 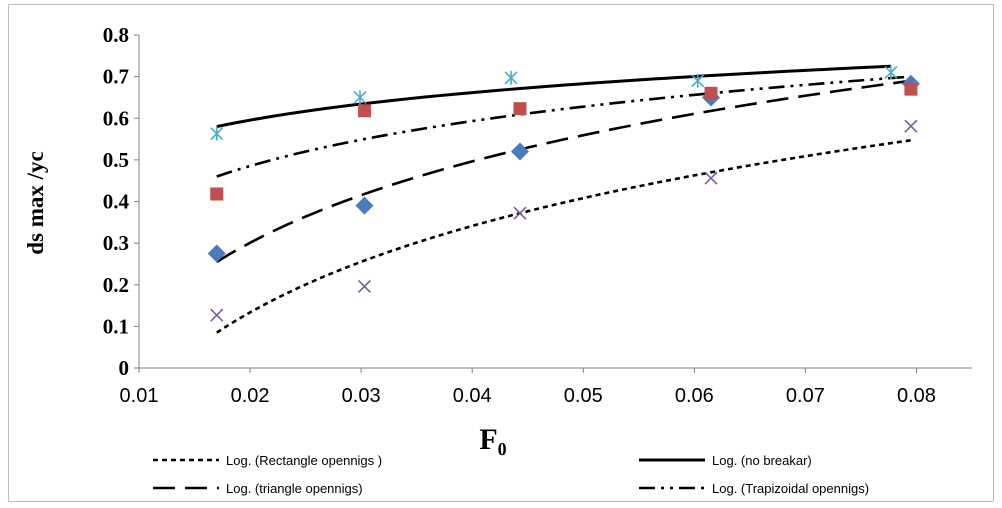 What do you see at coordinates (294, 488) in the screenshot?
I see `legend-label-triangle: Log. (triangle opennigs)` at bounding box center [294, 488].